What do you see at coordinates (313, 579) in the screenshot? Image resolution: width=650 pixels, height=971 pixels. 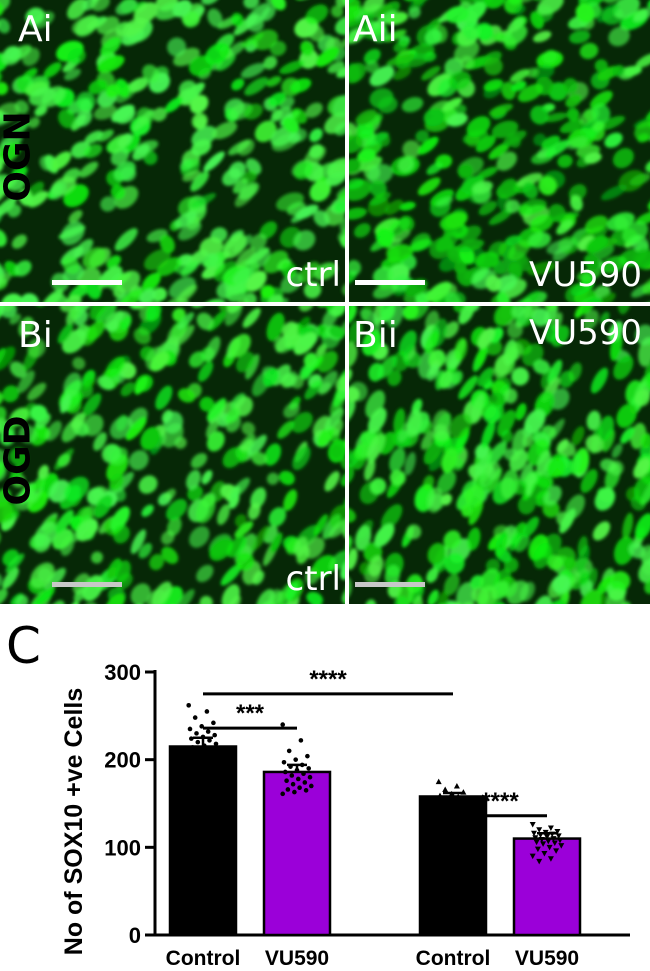 I see `condition-label-bi: ctrl` at bounding box center [313, 579].